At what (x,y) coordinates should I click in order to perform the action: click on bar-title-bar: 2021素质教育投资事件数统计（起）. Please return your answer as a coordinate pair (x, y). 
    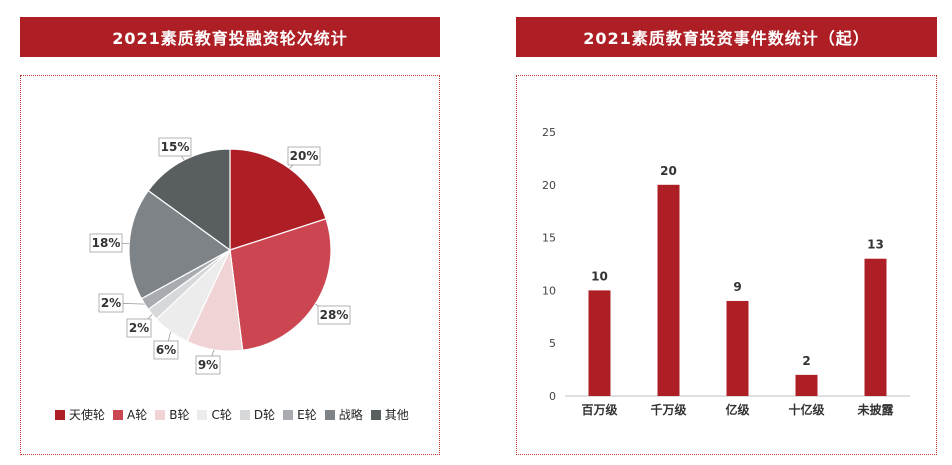
    Looking at the image, I should click on (726, 37).